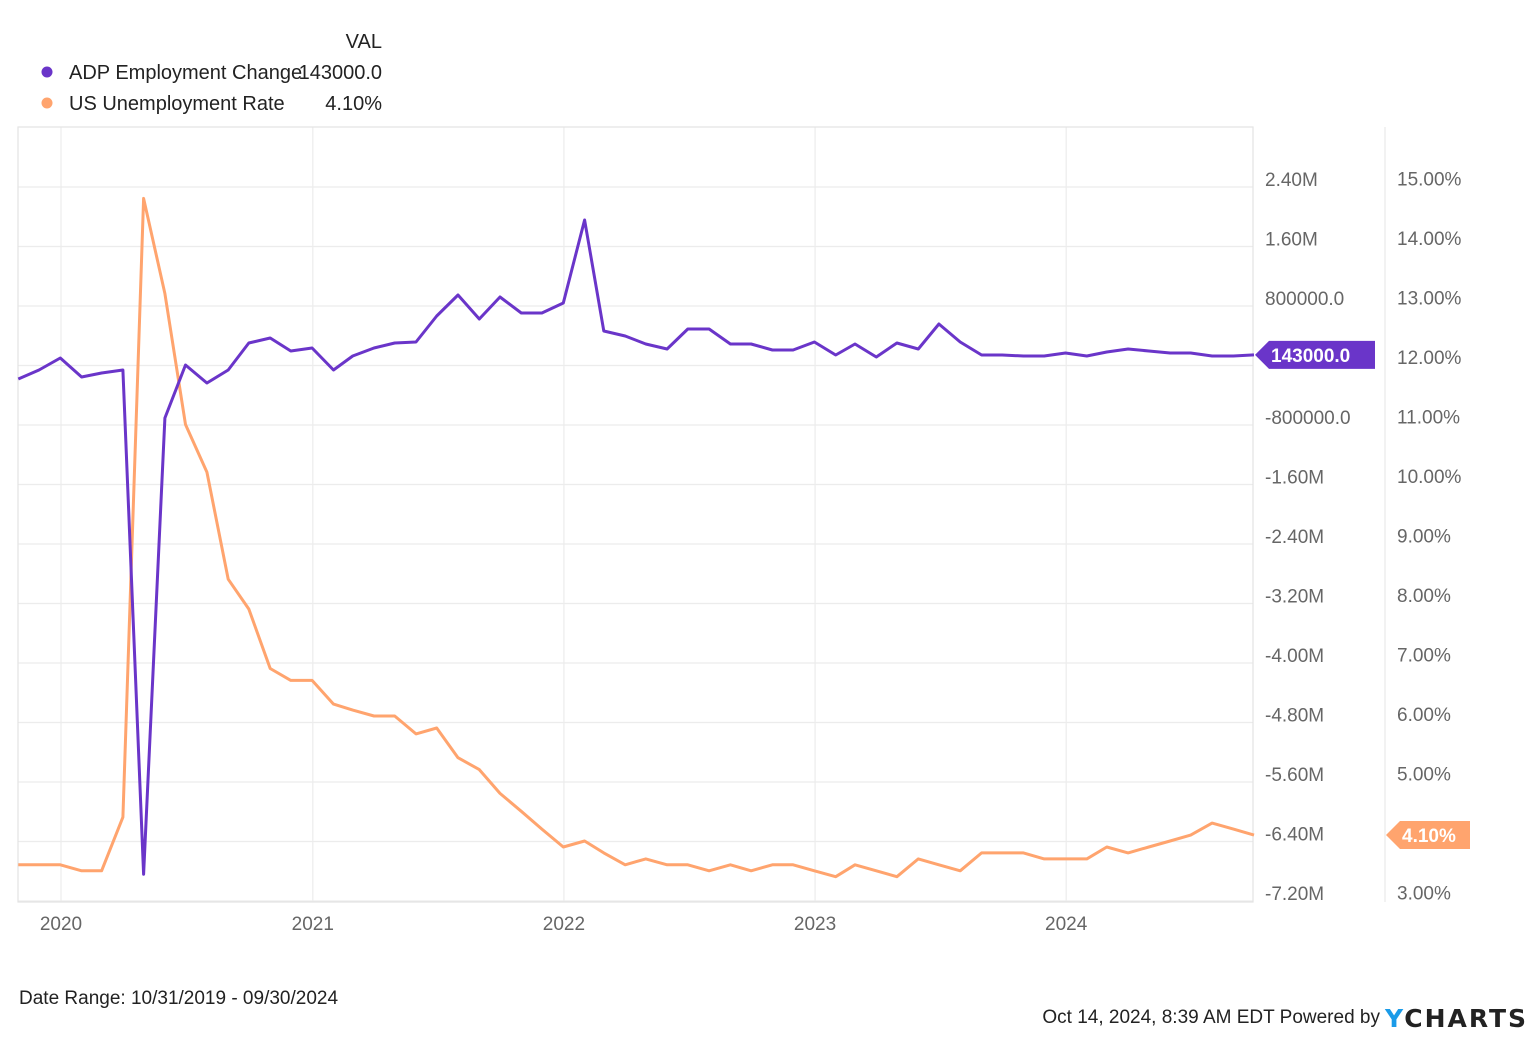  What do you see at coordinates (1294, 478) in the screenshot?
I see `left-tick-label: -1.60M` at bounding box center [1294, 478].